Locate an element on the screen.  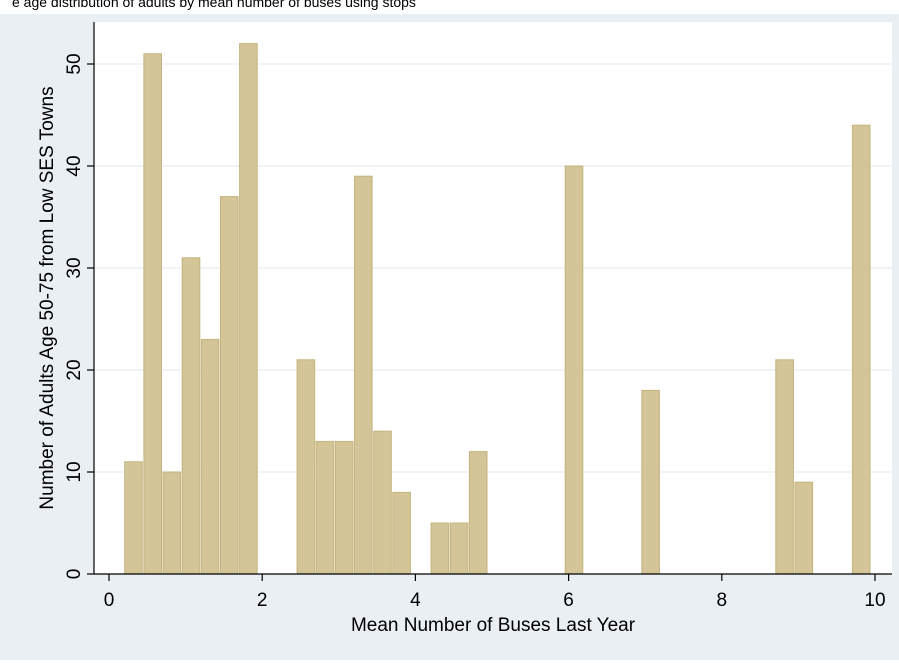
y-tick-label: 20 is located at coordinates (74, 369).